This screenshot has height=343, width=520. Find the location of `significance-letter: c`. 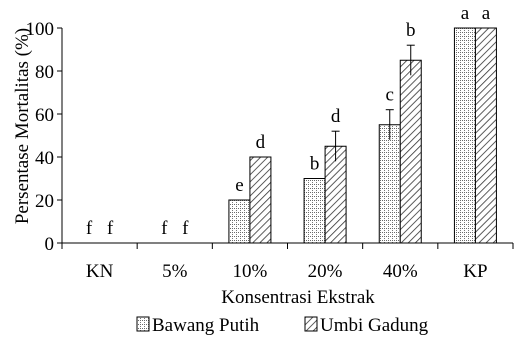

significance-letter: c is located at coordinates (390, 95).